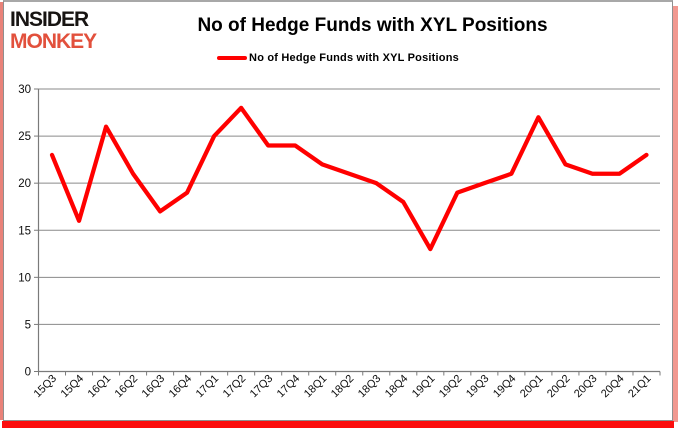 This screenshot has width=678, height=431. I want to click on x-tick-label-19Q4: 19Q4, so click(505, 387).